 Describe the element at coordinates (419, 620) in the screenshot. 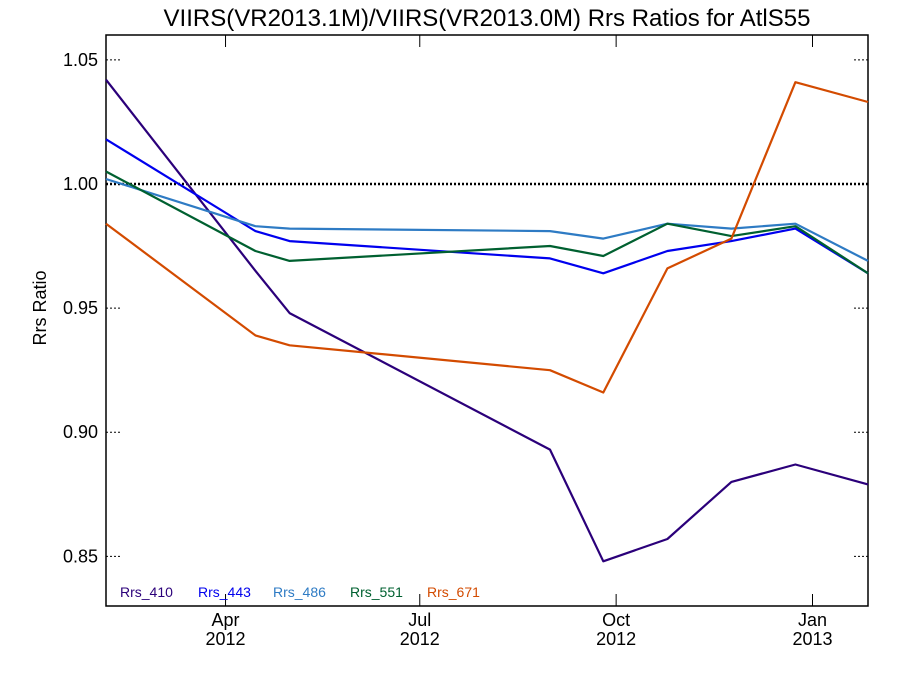

I see `x-tick-month-label: Jul` at that location.